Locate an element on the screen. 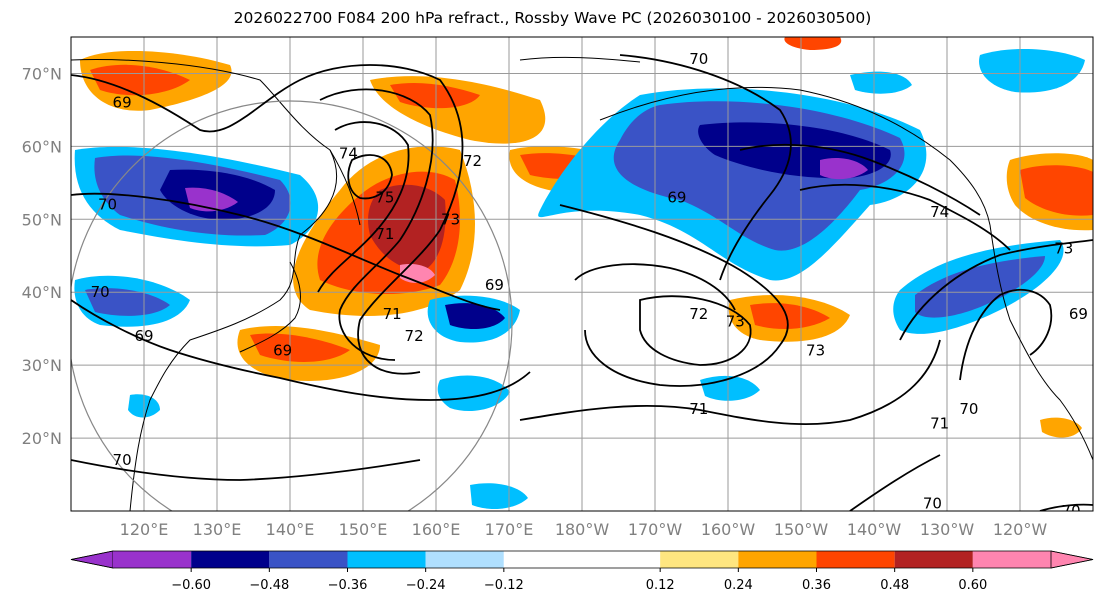 The image size is (1105, 604). latitude-tick-label: 50°N is located at coordinates (42, 219).